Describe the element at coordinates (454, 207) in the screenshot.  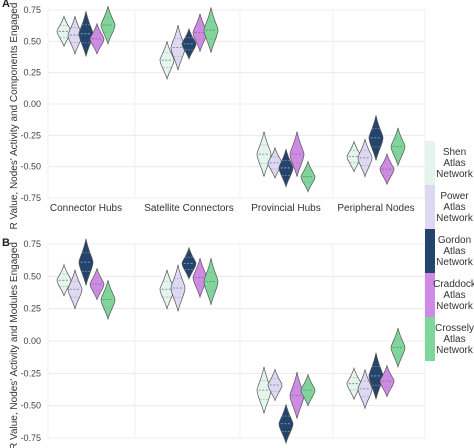
I see `legend-label: Power Atlas Network` at that location.